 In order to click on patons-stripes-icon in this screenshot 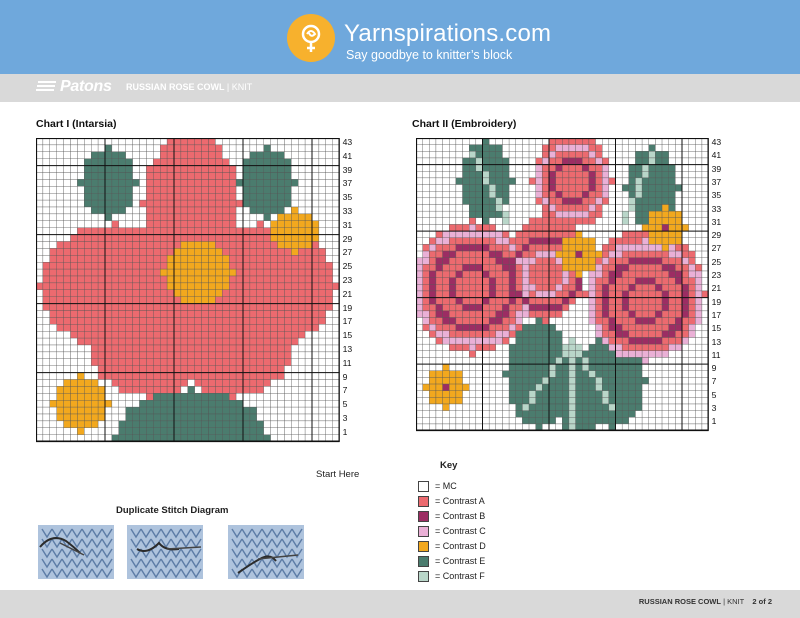, I will do `click(46, 86)`.